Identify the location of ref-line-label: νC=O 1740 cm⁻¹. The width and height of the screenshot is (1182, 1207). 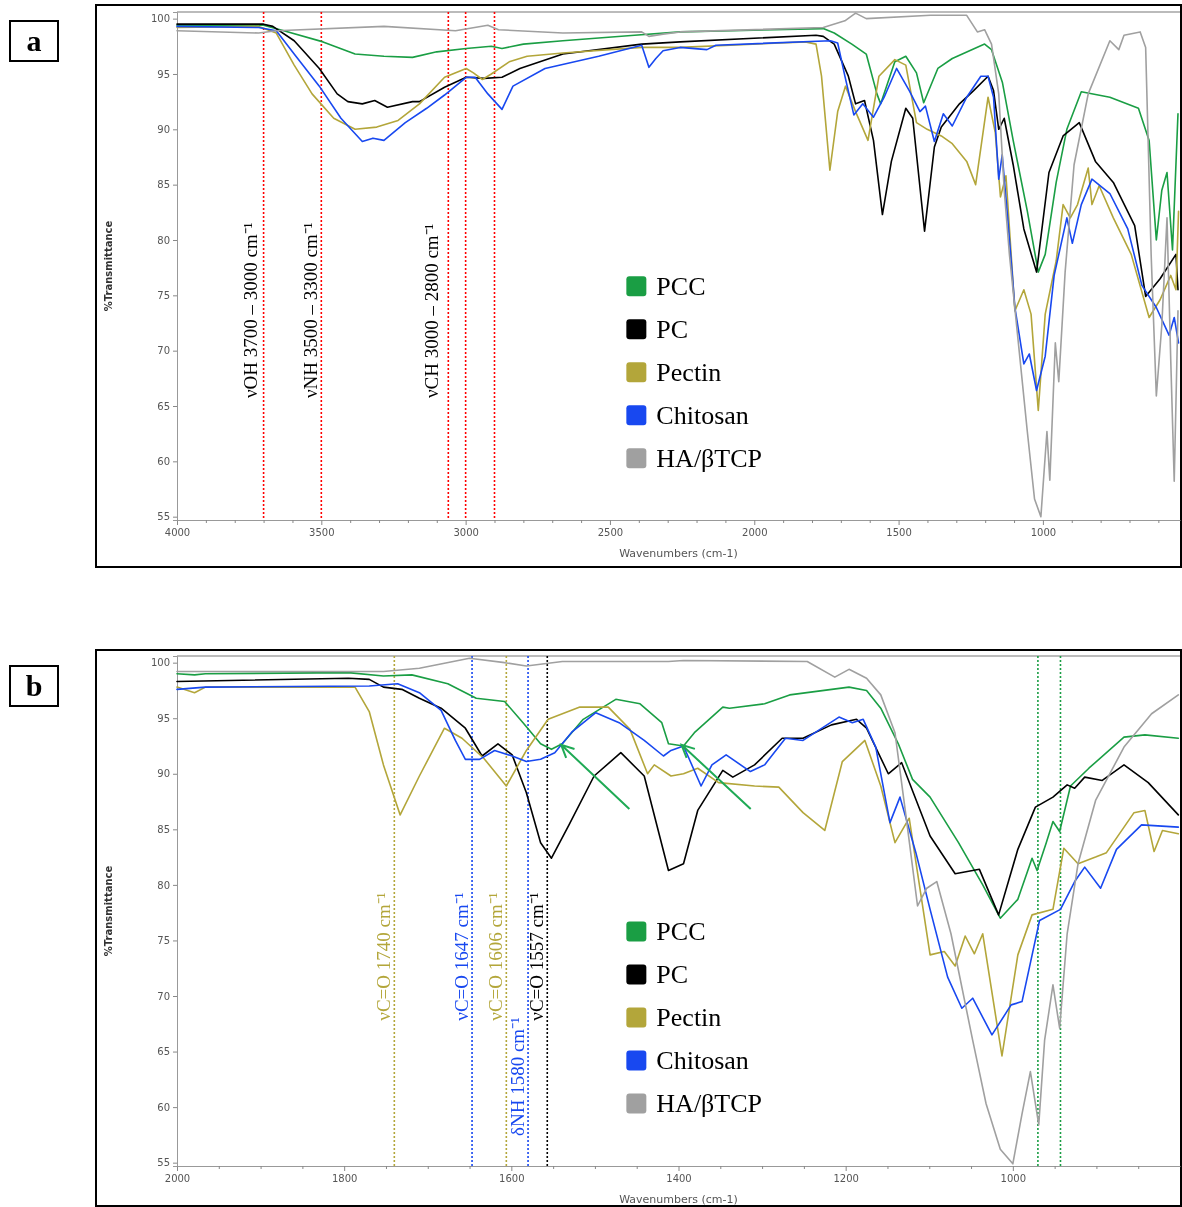
(384, 956).